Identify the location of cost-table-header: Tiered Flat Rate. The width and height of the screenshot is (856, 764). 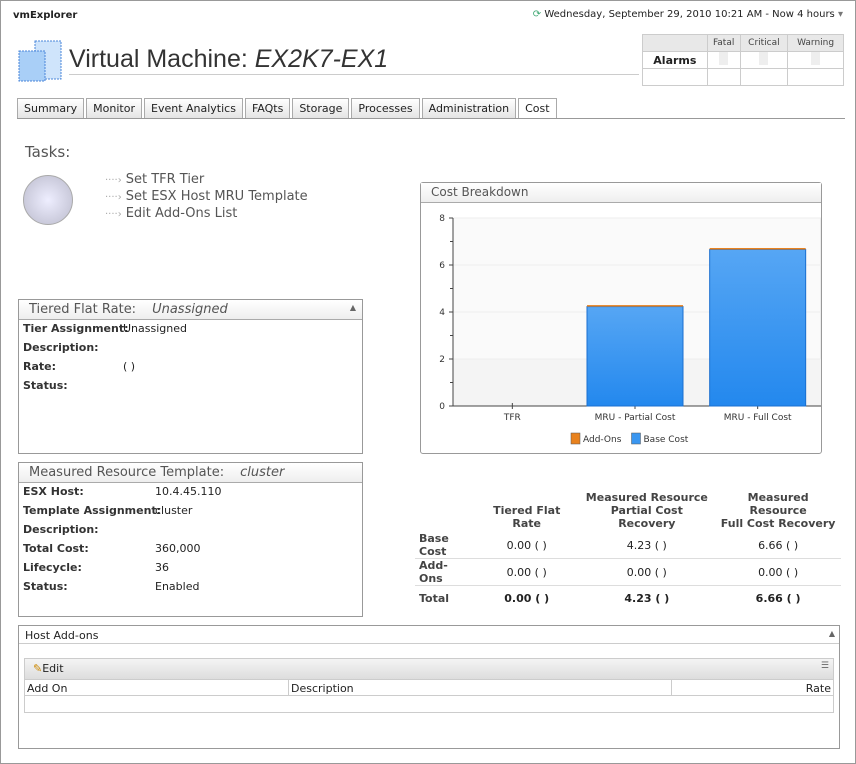
(527, 517).